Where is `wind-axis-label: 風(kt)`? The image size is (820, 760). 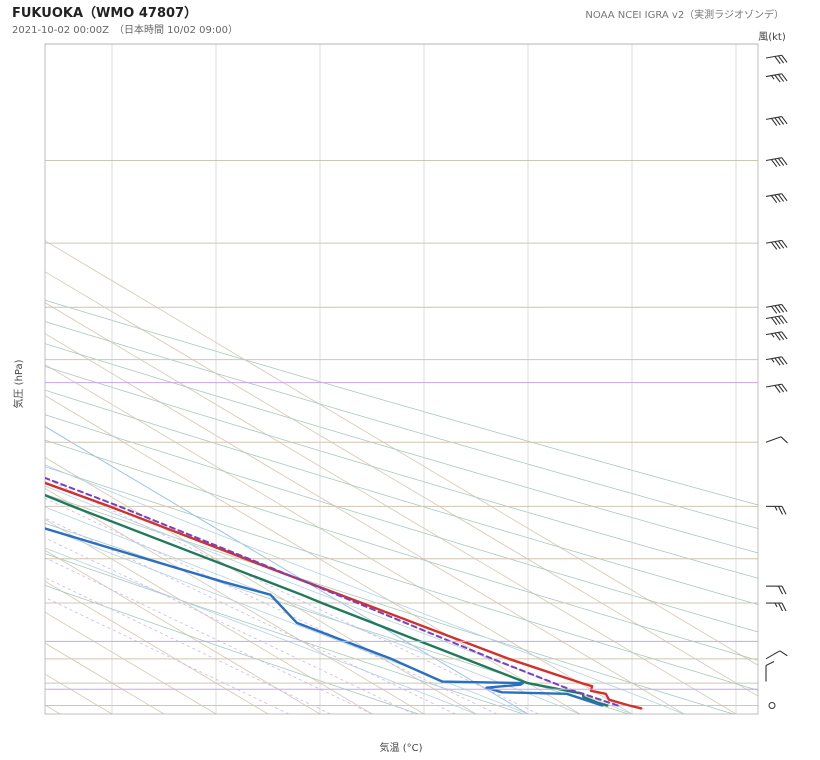
wind-axis-label: 風(kt) is located at coordinates (772, 37).